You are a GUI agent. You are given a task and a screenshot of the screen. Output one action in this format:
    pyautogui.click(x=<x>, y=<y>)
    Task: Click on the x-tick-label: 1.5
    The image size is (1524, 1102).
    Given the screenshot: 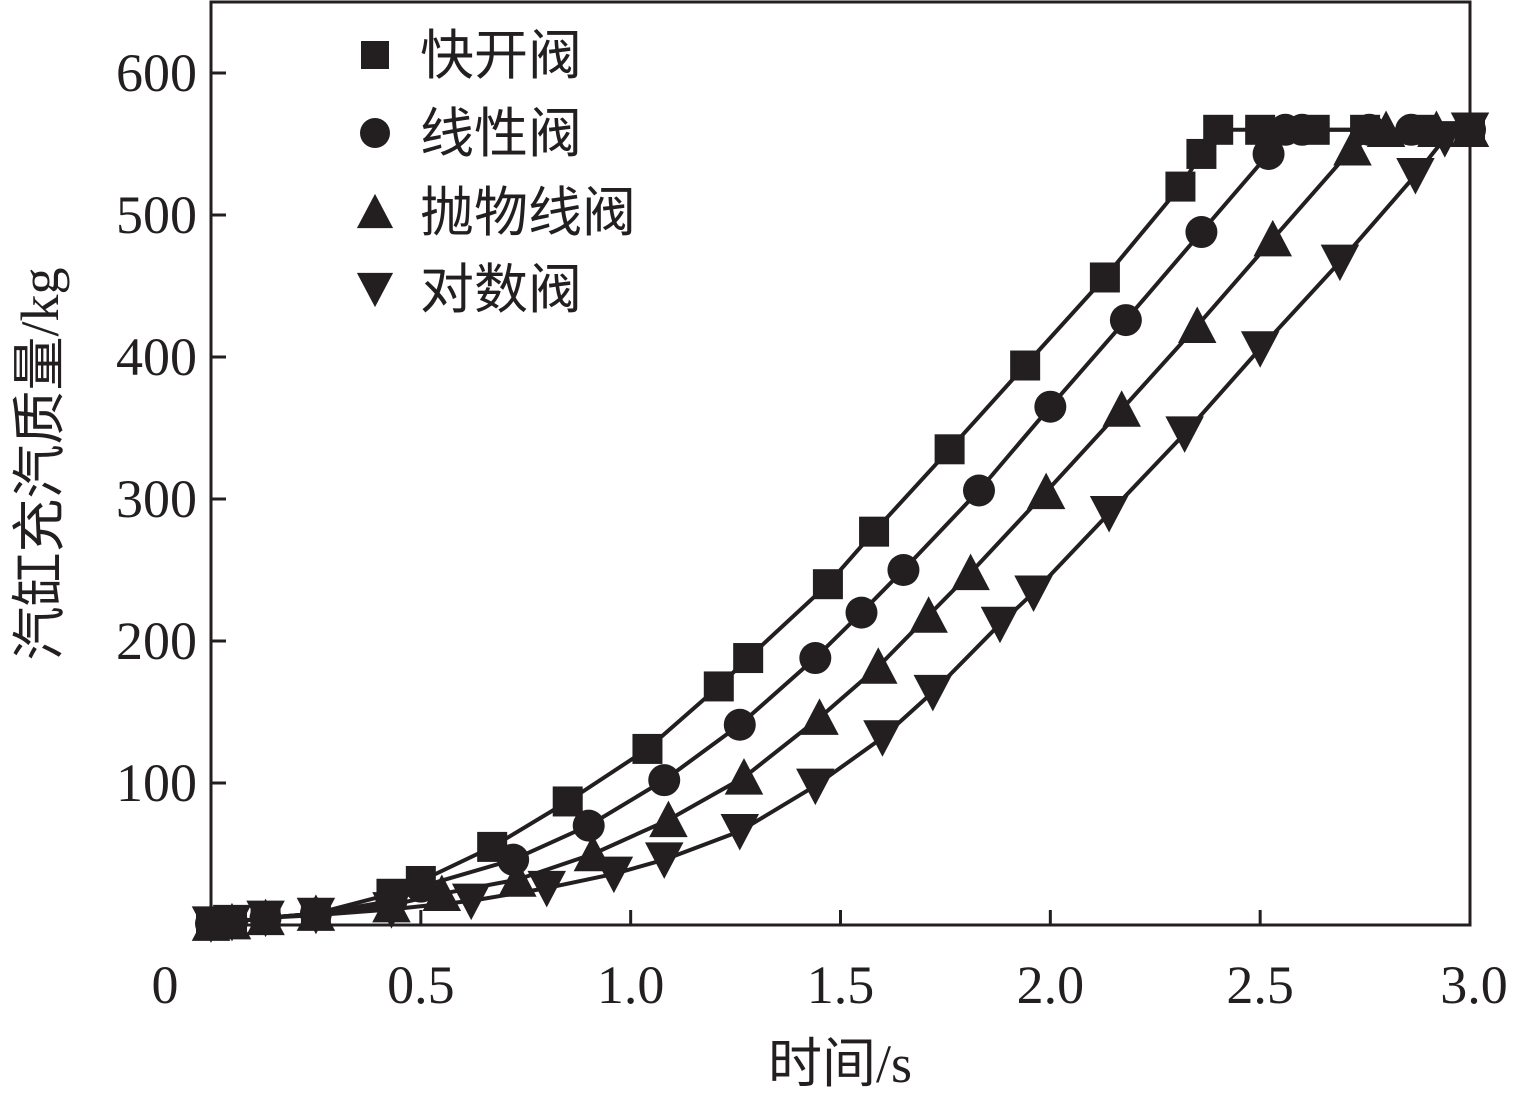 What is the action you would take?
    pyautogui.click(x=841, y=985)
    